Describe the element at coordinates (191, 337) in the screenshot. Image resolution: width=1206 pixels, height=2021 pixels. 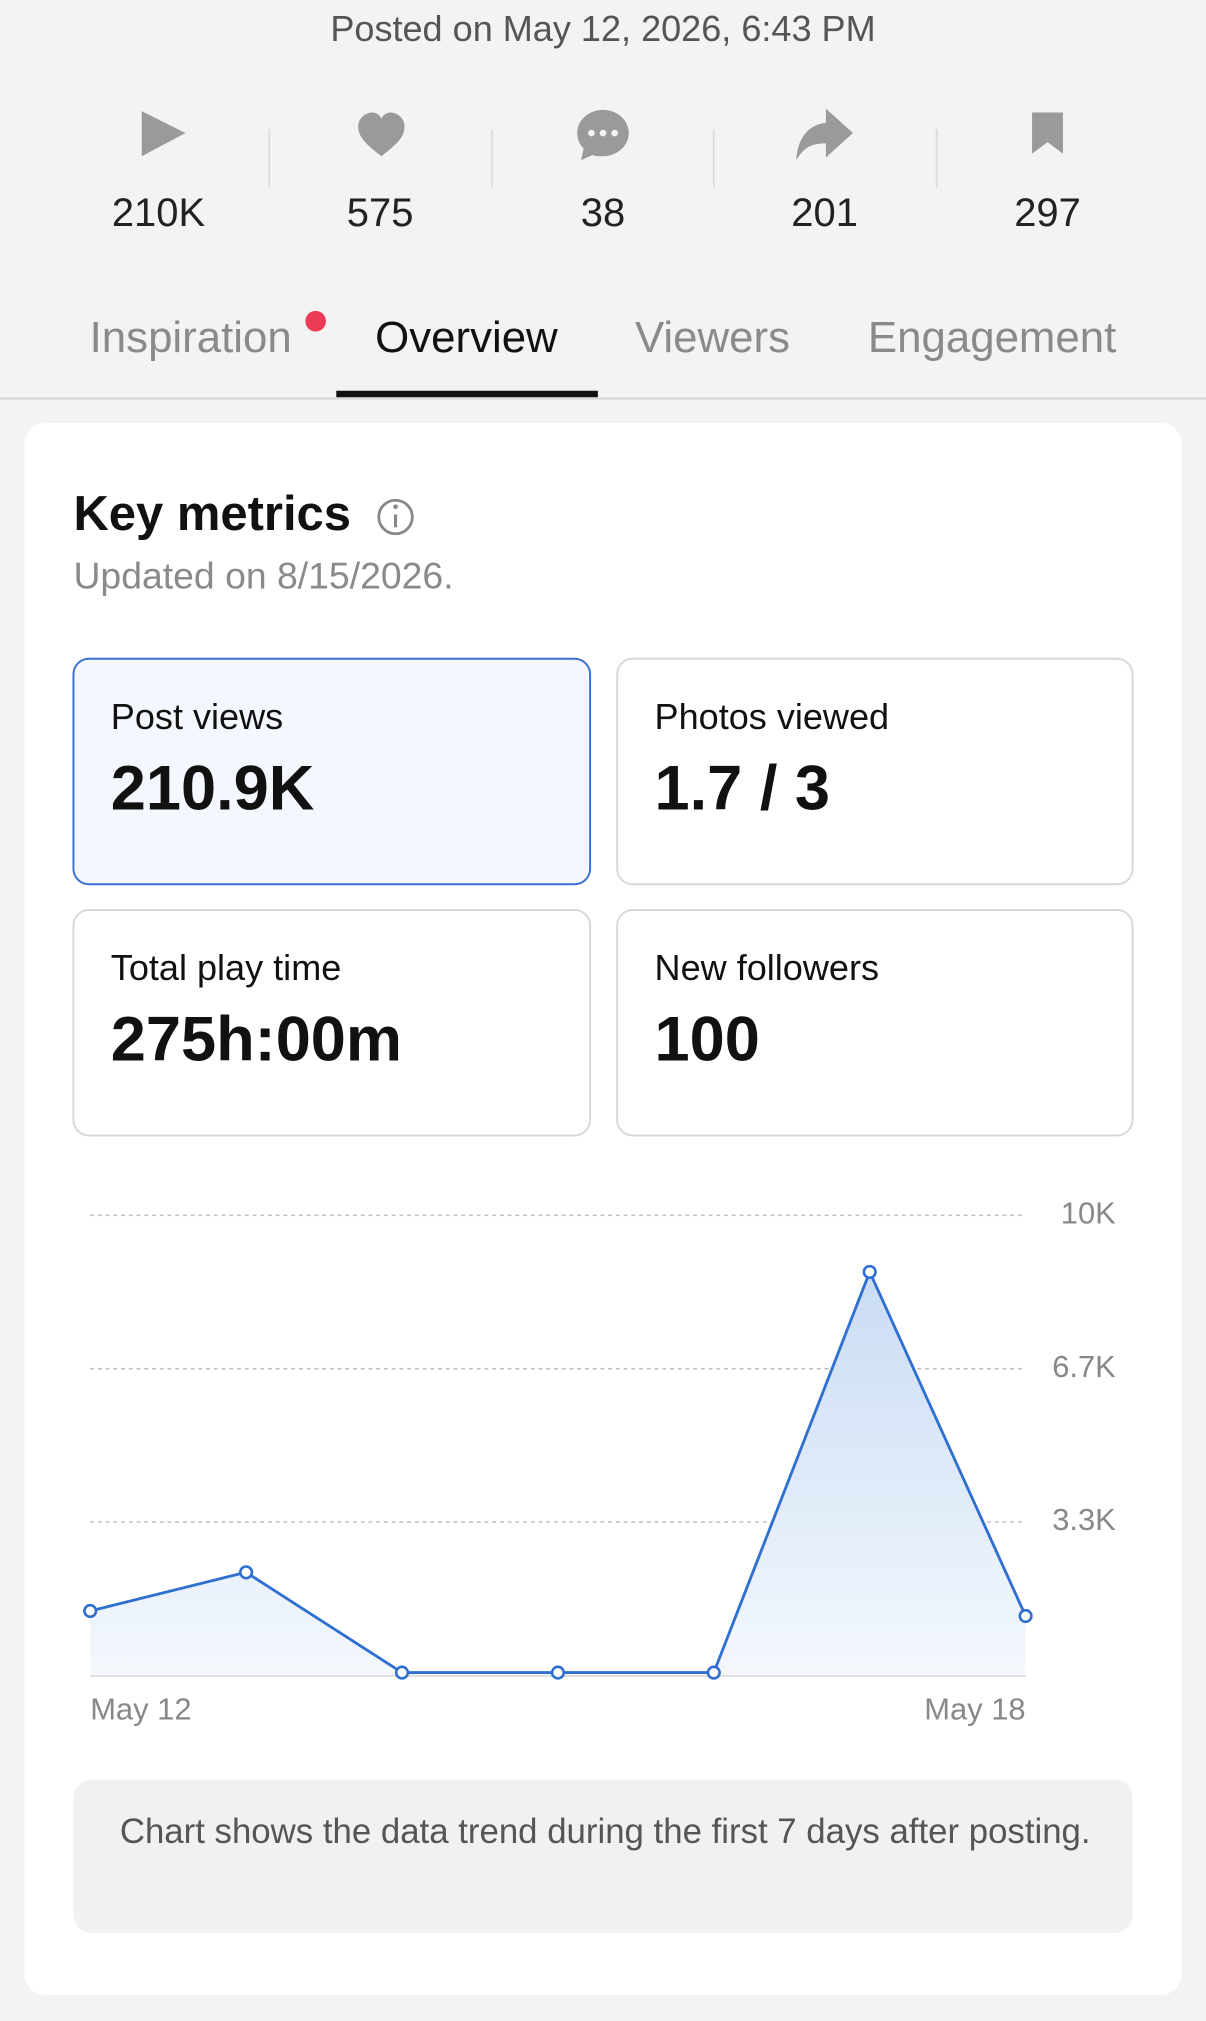
I see `tab: Inspiration` at that location.